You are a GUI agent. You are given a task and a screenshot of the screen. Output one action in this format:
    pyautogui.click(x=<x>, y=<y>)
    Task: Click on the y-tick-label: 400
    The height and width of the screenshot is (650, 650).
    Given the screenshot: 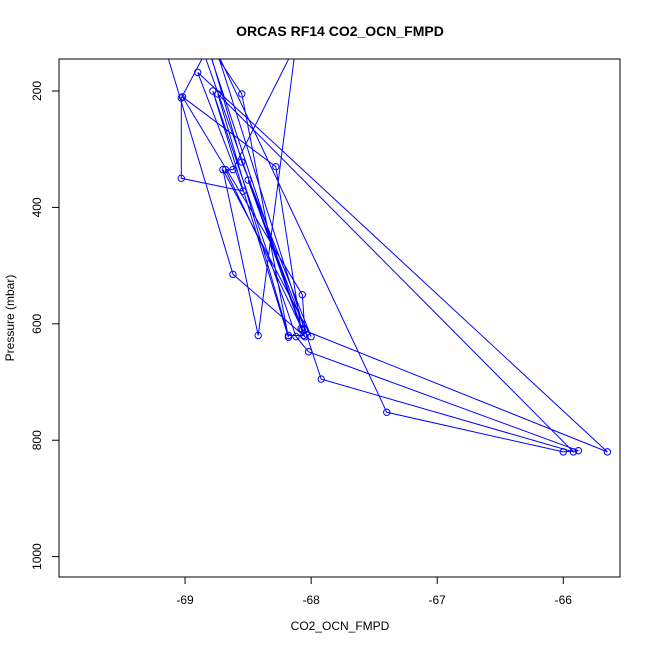 What is the action you would take?
    pyautogui.click(x=37, y=207)
    